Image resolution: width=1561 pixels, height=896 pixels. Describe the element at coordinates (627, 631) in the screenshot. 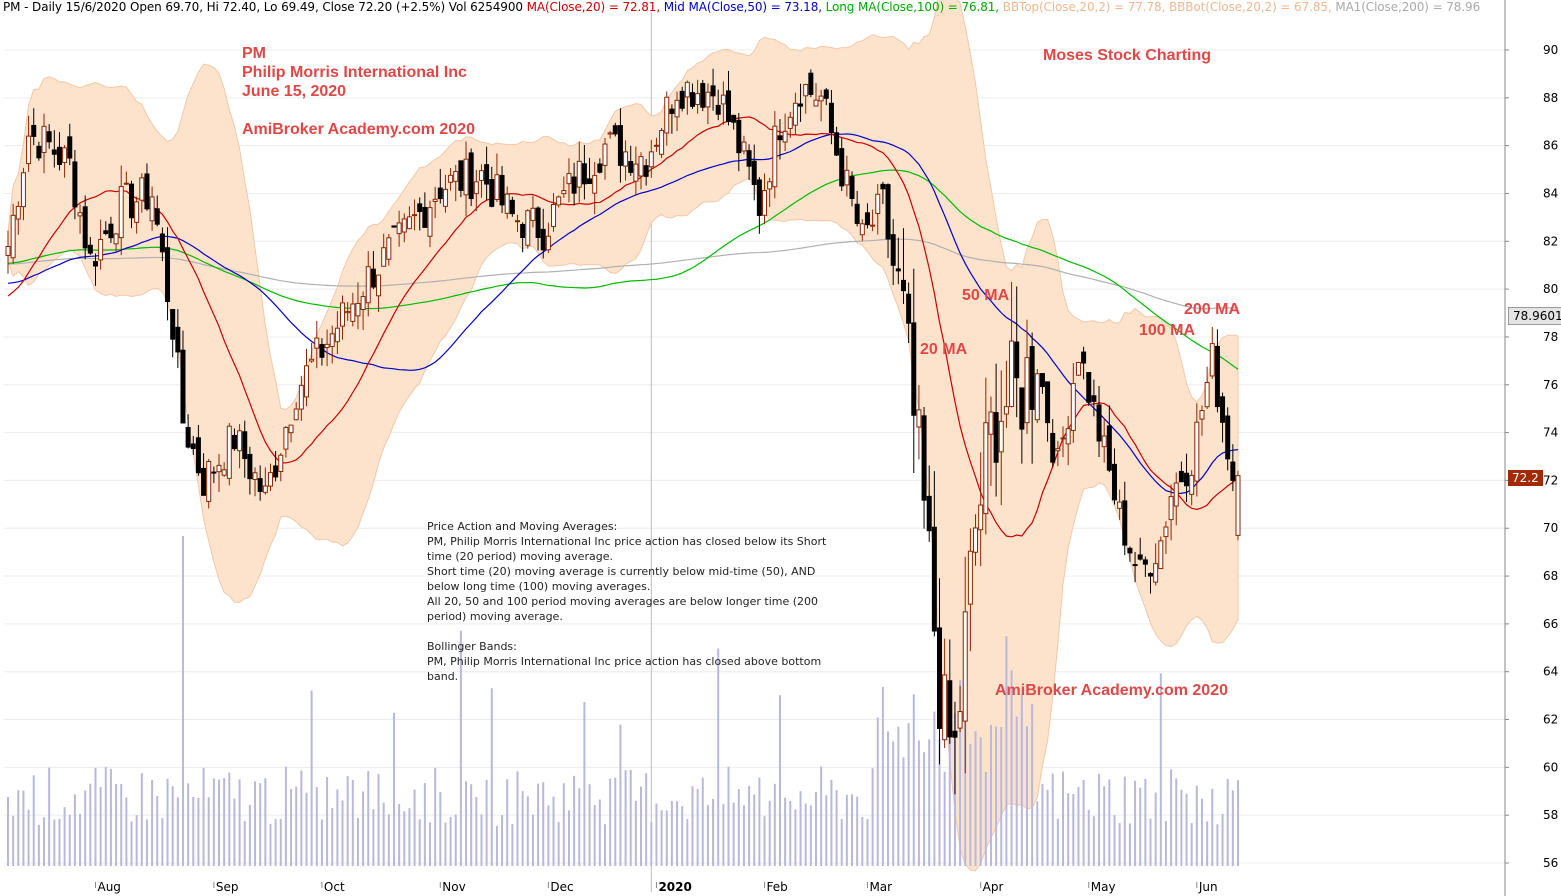

I see `note-line` at that location.